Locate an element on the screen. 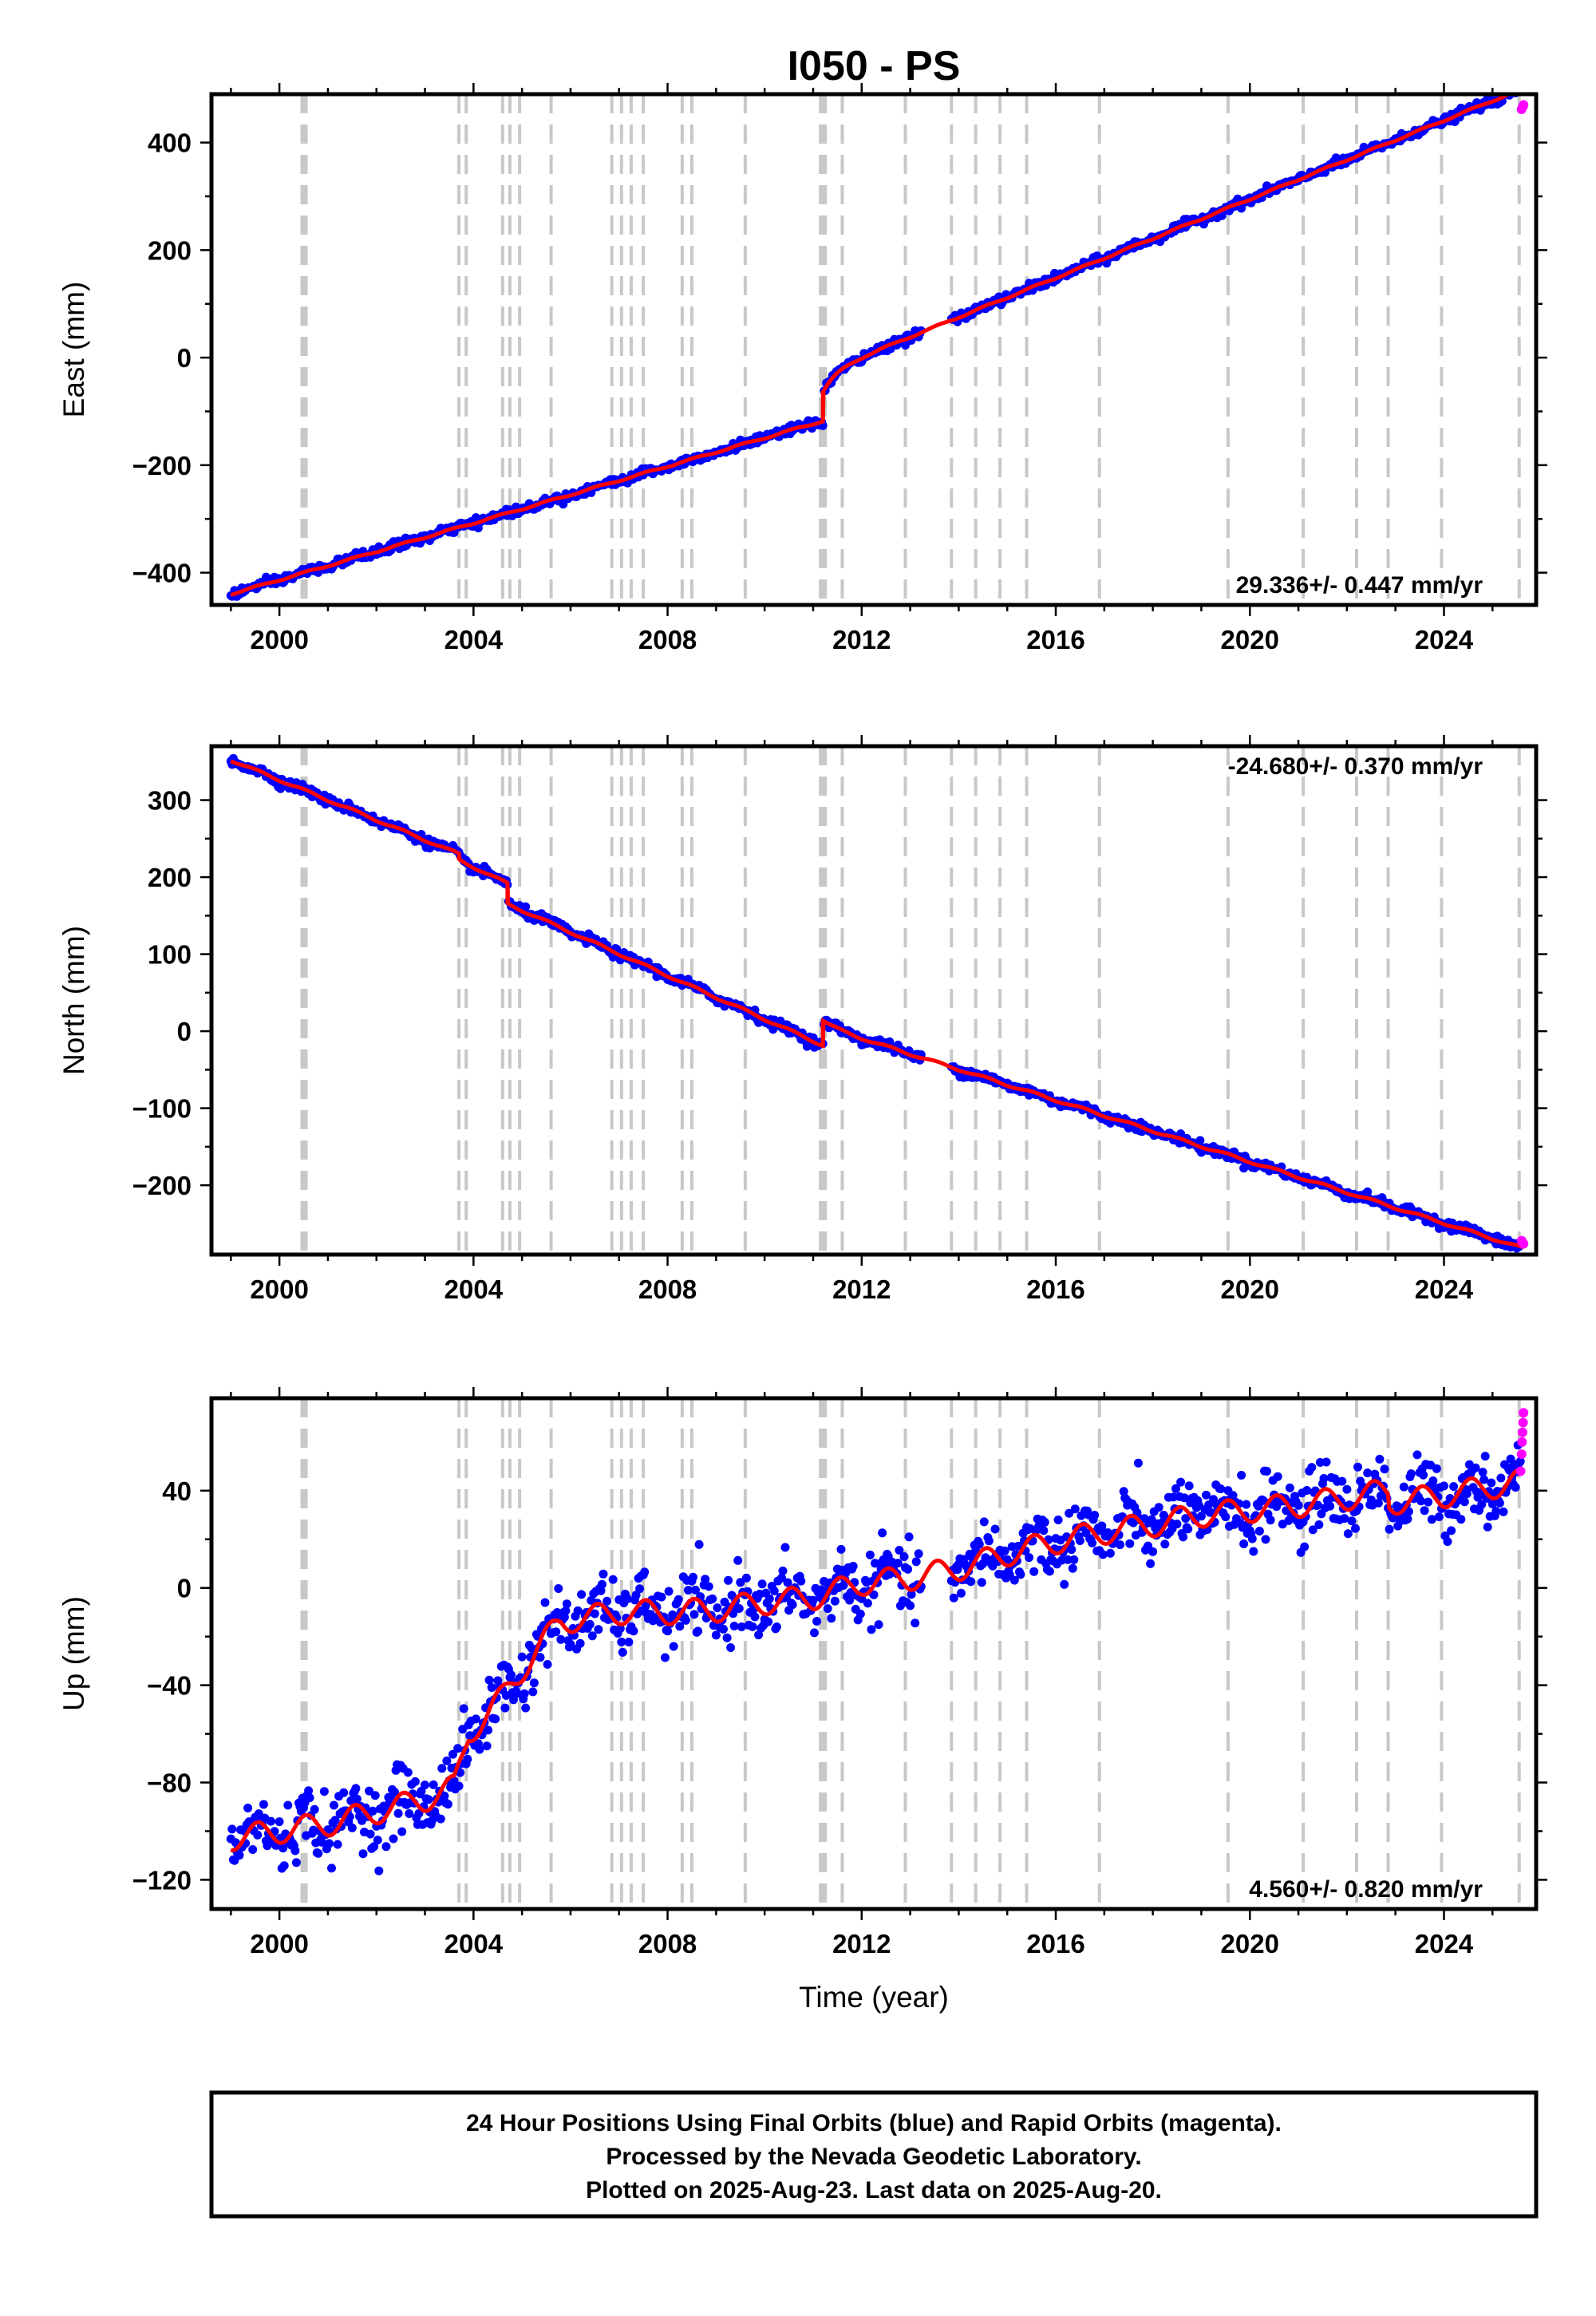  model-fit-line is located at coordinates (878, 1660).